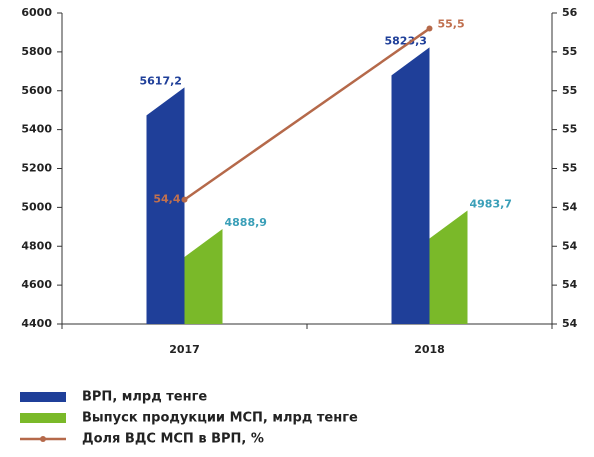 This screenshot has height=457, width=594. Describe the element at coordinates (570, 12) in the screenshot. I see `y2-tick-label: 56` at that location.